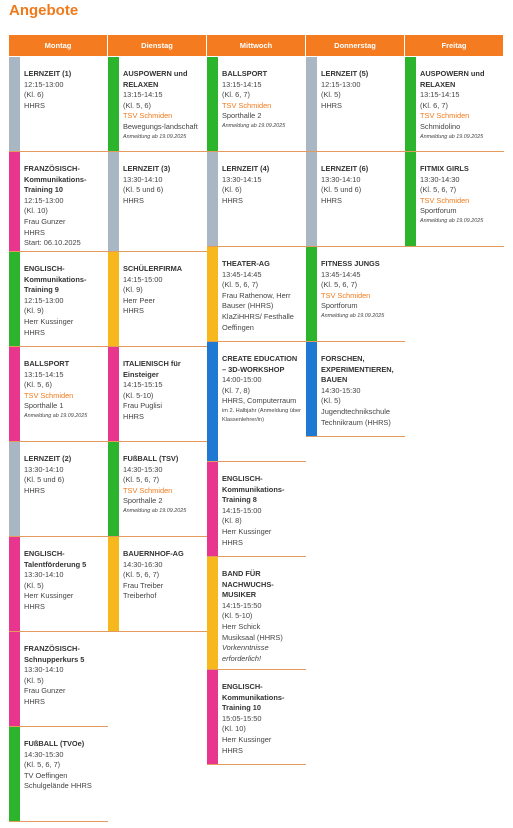 This screenshot has width=513, height=828. Describe the element at coordinates (55, 179) in the screenshot. I see `activity-title: FRANZÖSISCH-Kommunikations-Training 10` at that location.